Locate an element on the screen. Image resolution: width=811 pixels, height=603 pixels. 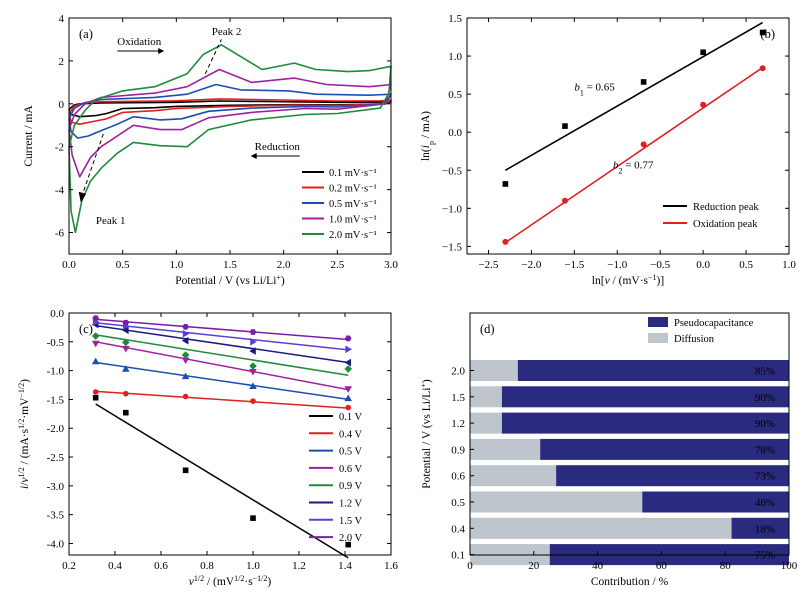
x-tick-label: −0.5 is located at coordinates (660, 265).